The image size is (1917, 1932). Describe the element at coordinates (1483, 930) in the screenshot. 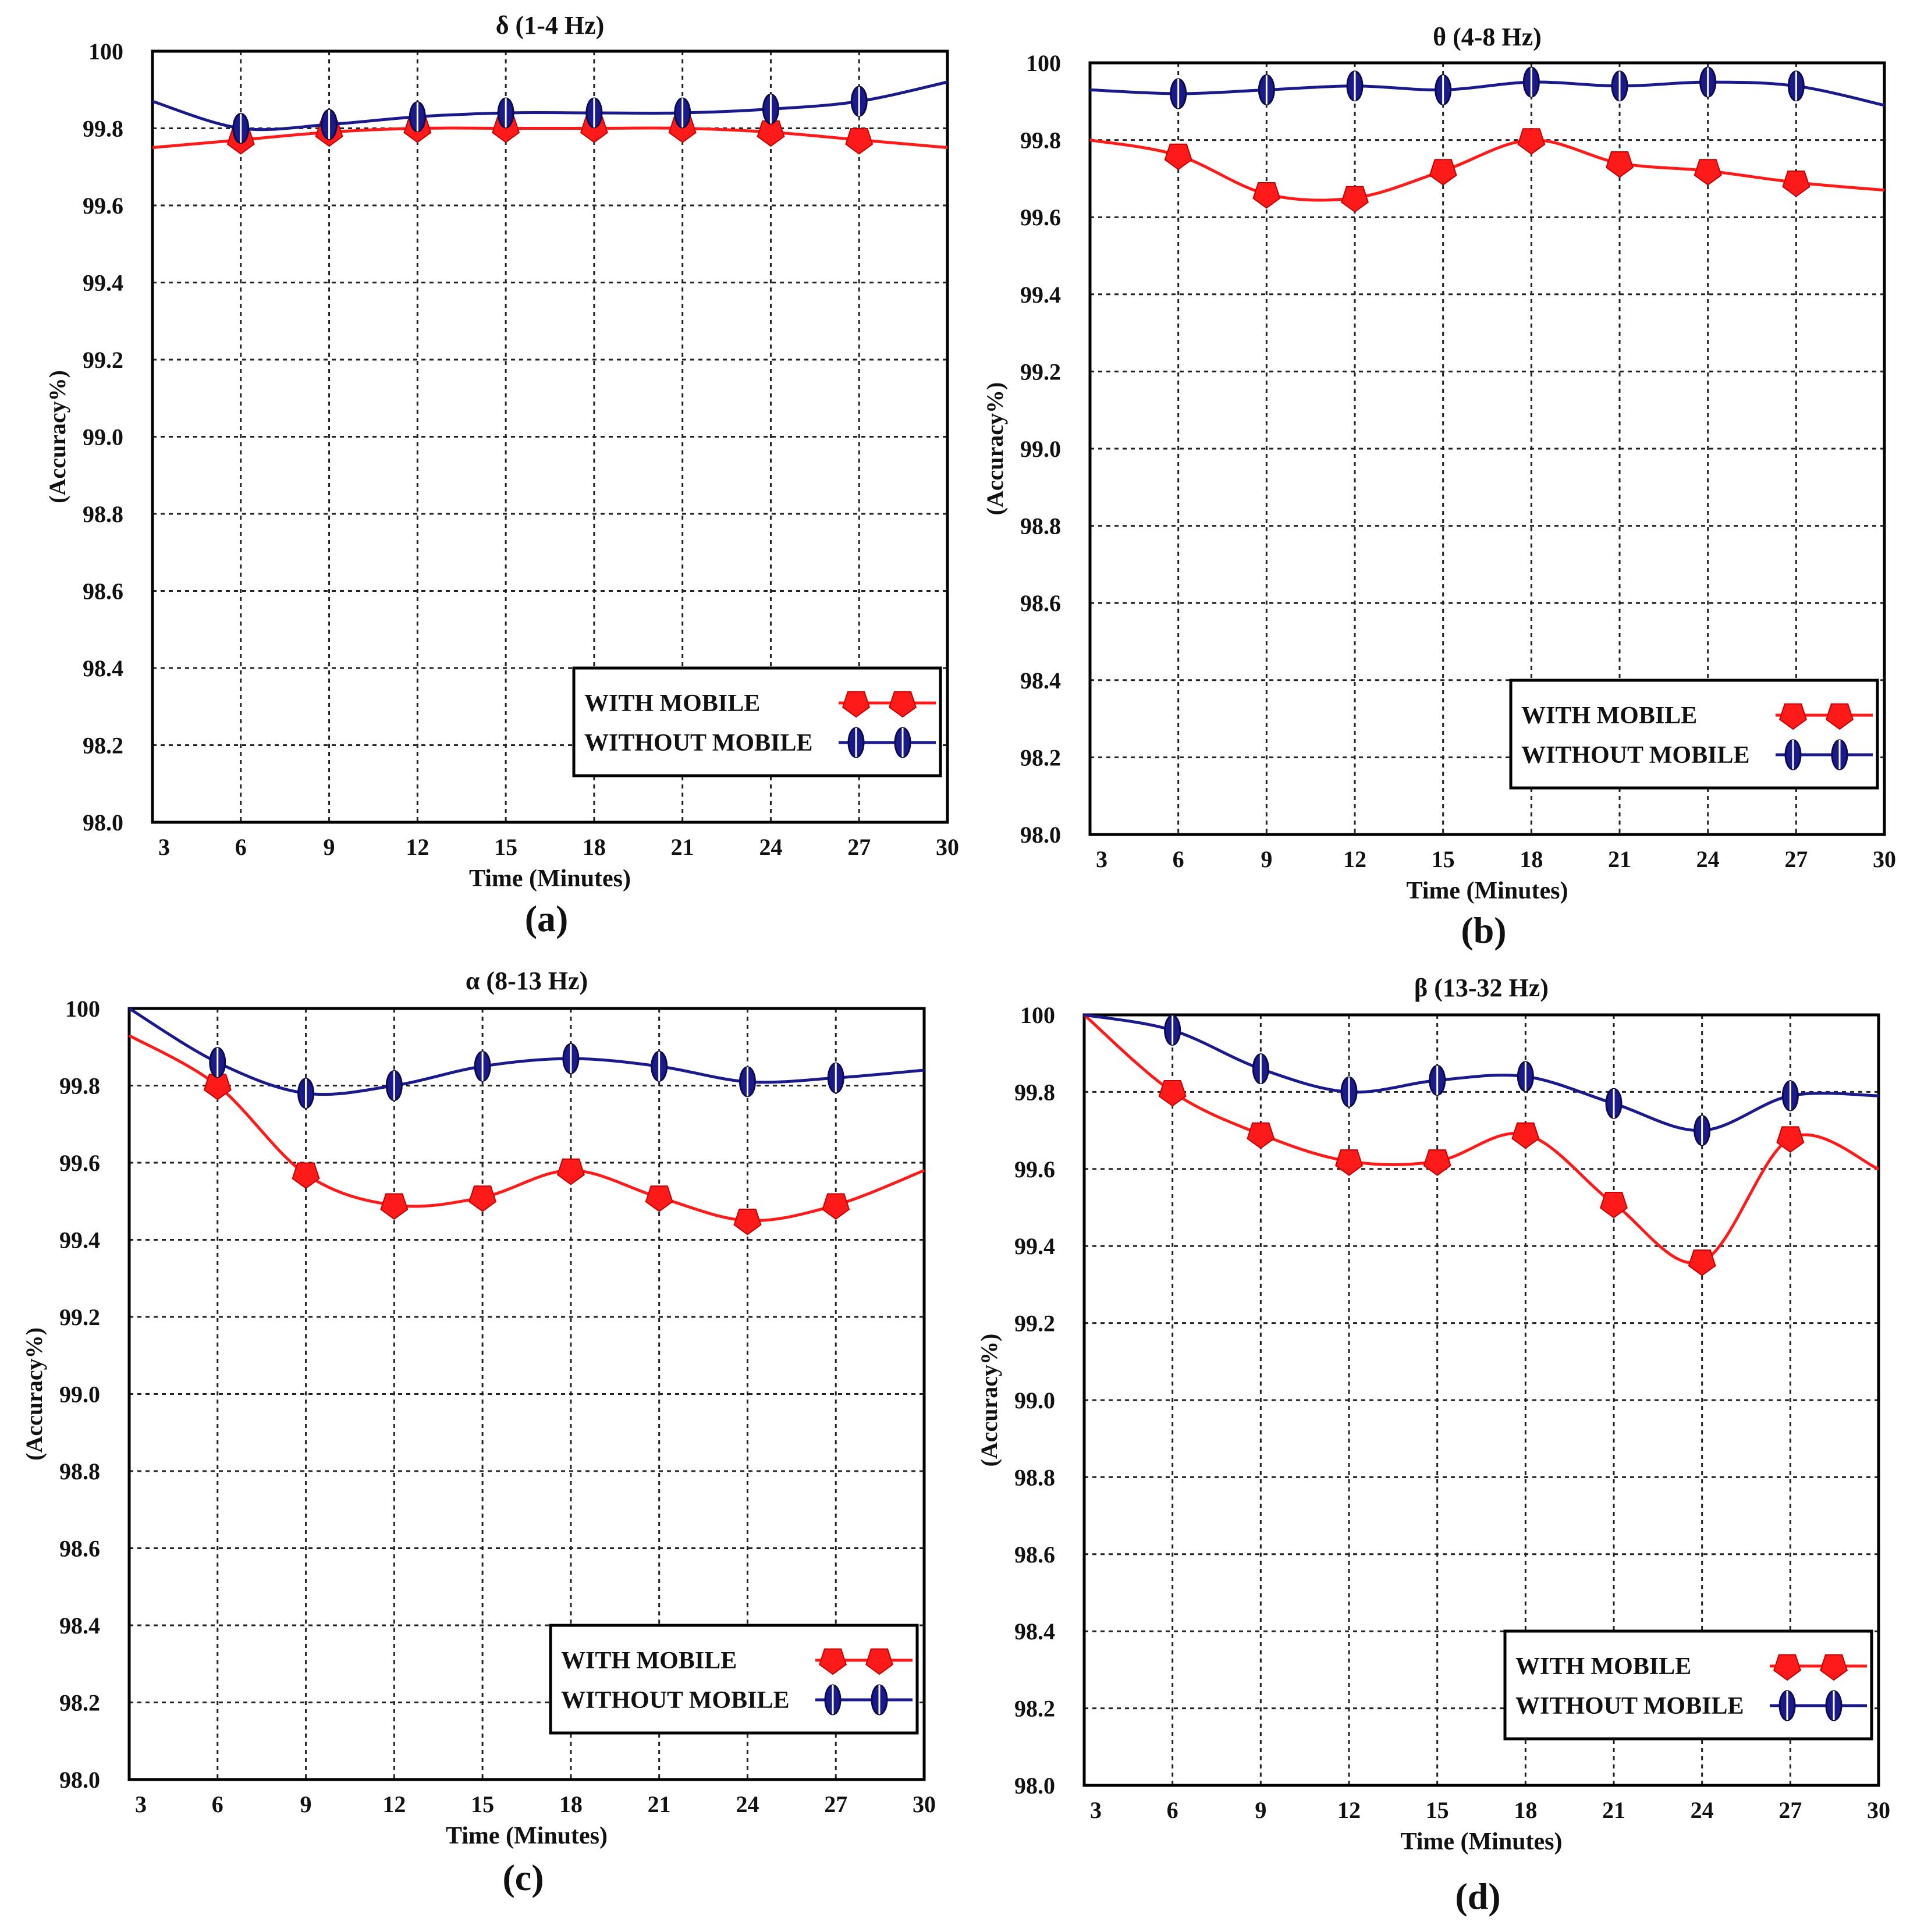

I see `subfigure-label: (b)` at that location.